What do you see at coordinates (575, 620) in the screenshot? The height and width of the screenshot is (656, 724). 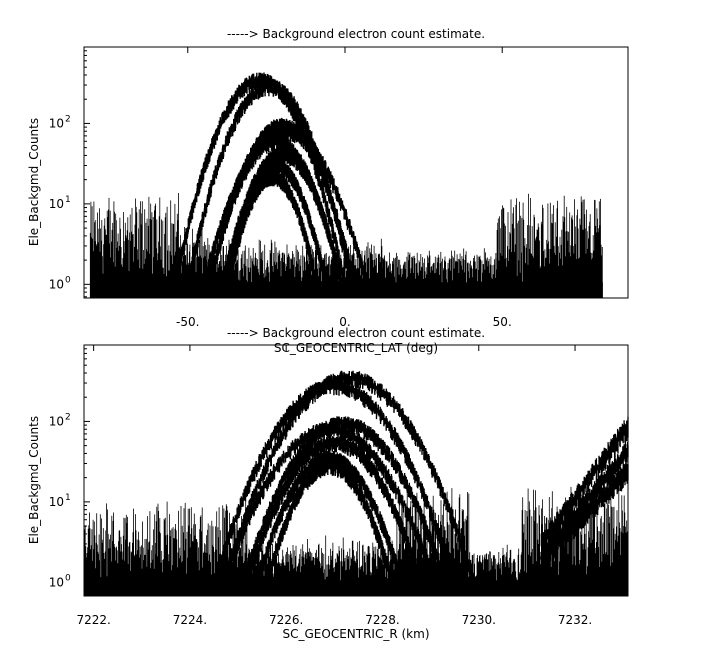 I see `x-tick-label: 7232.` at bounding box center [575, 620].